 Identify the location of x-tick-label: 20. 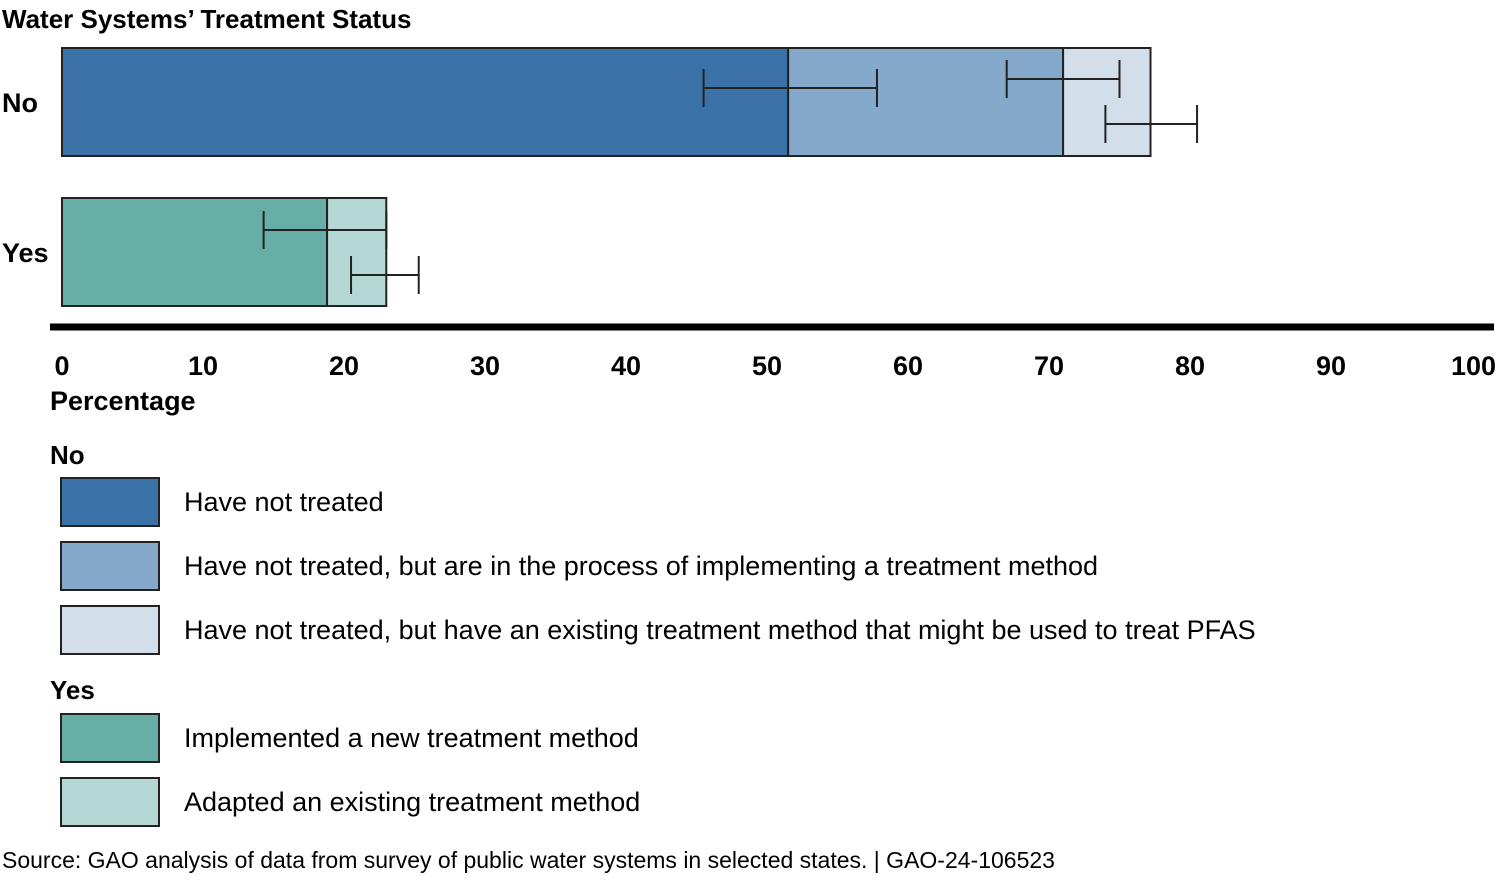
(344, 366).